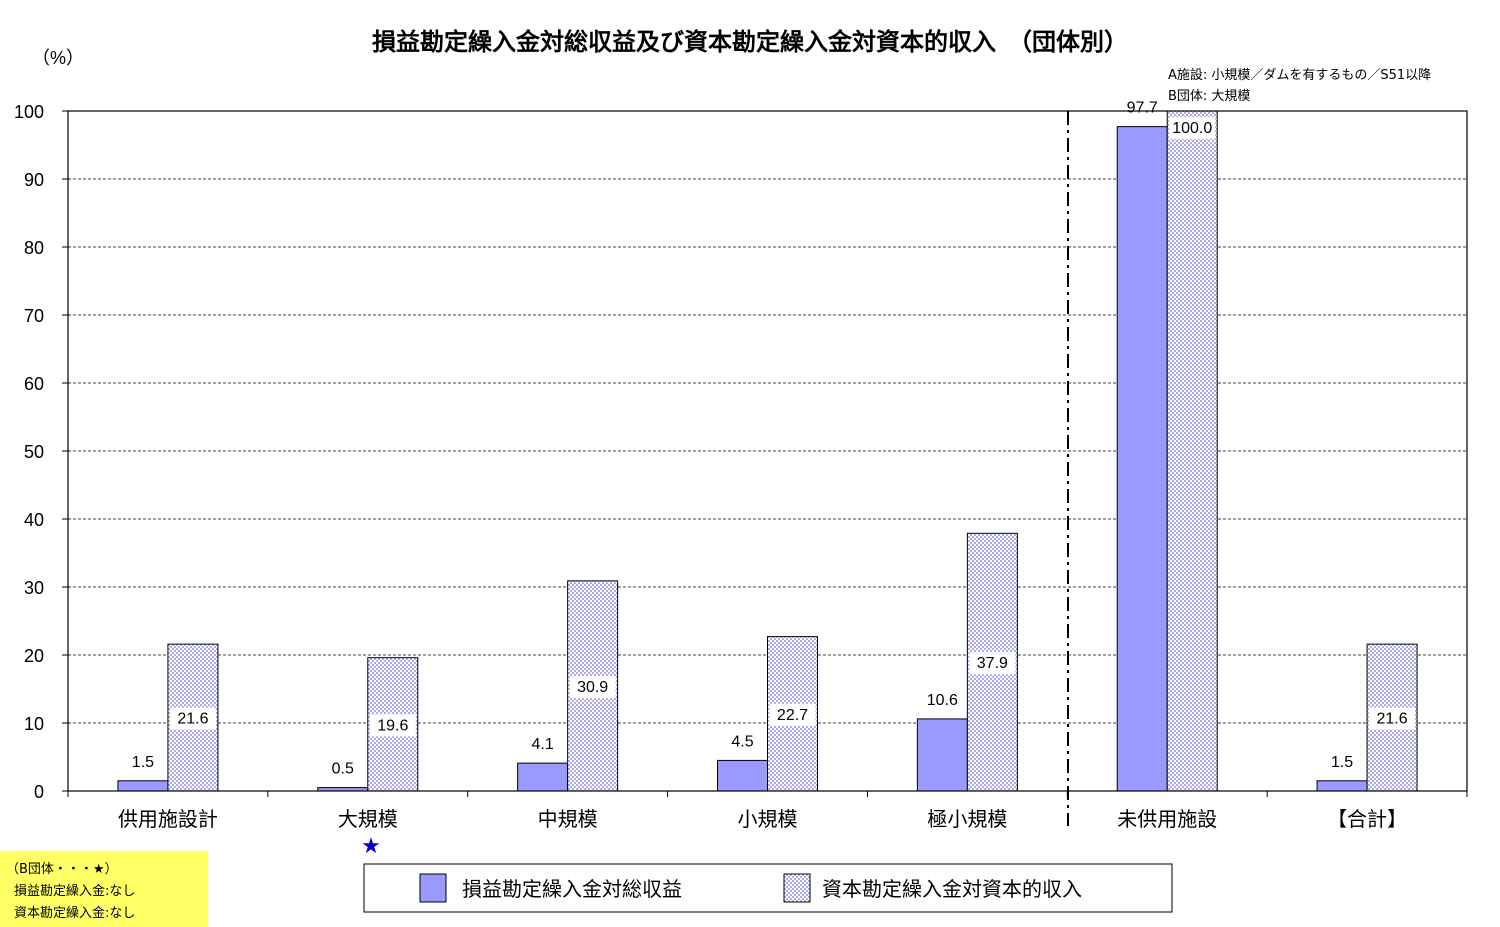  What do you see at coordinates (34, 724) in the screenshot?
I see `y-tick-label: 10` at bounding box center [34, 724].